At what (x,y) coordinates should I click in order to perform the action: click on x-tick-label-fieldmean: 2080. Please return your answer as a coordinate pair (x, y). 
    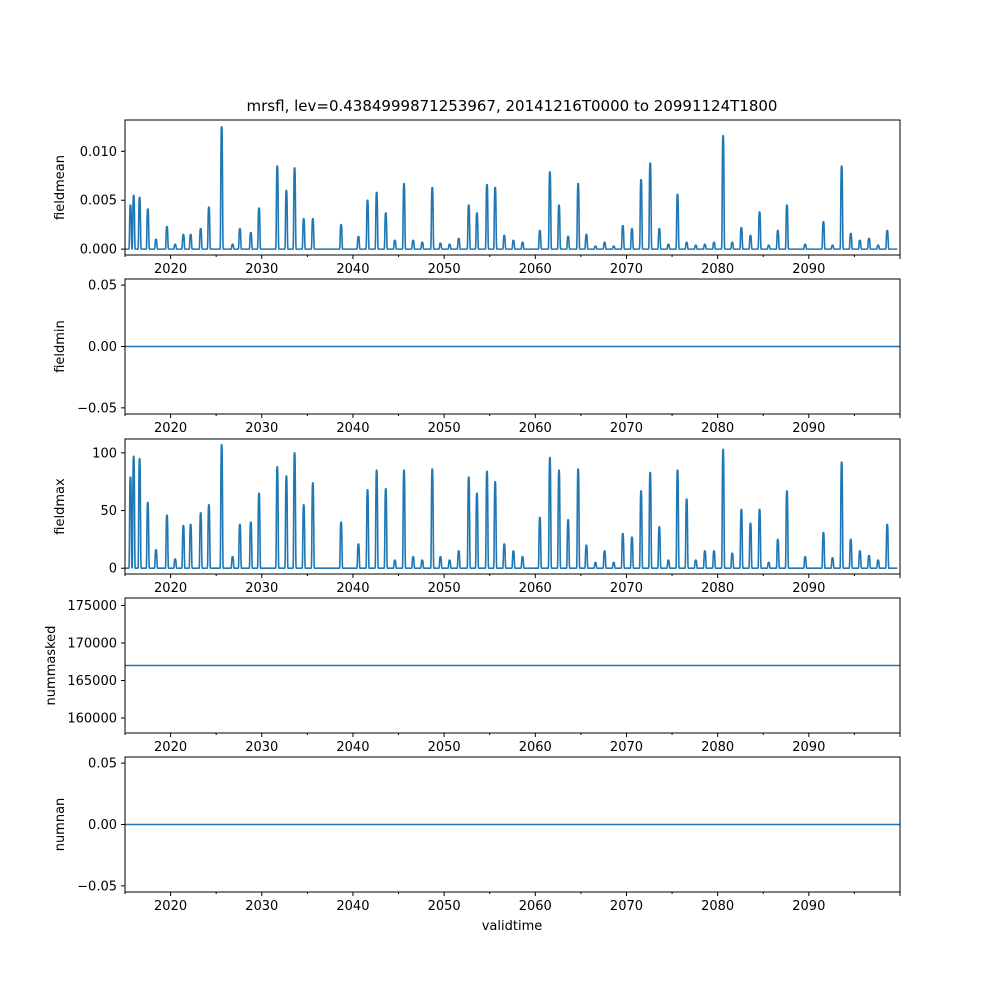
    Looking at the image, I should click on (717, 269).